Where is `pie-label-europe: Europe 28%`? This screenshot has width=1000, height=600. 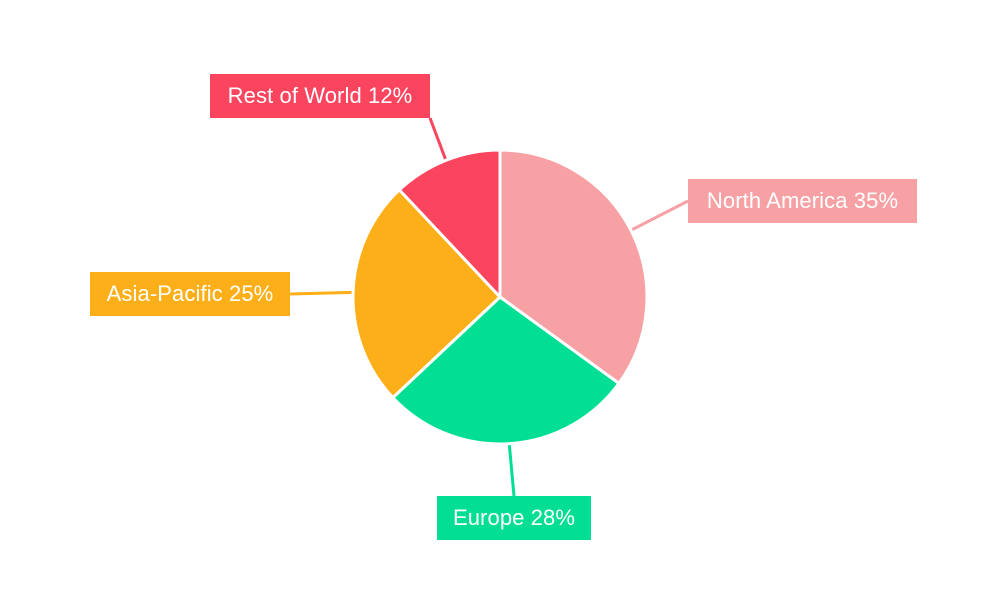
pie-label-europe: Europe 28% is located at coordinates (514, 518).